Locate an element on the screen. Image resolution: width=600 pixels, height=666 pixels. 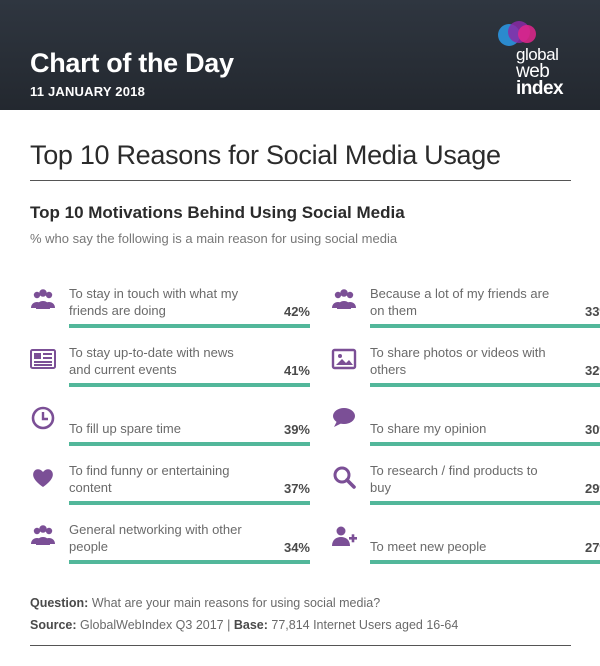
bar-label: To research / find products to buy is located at coordinates (454, 479).